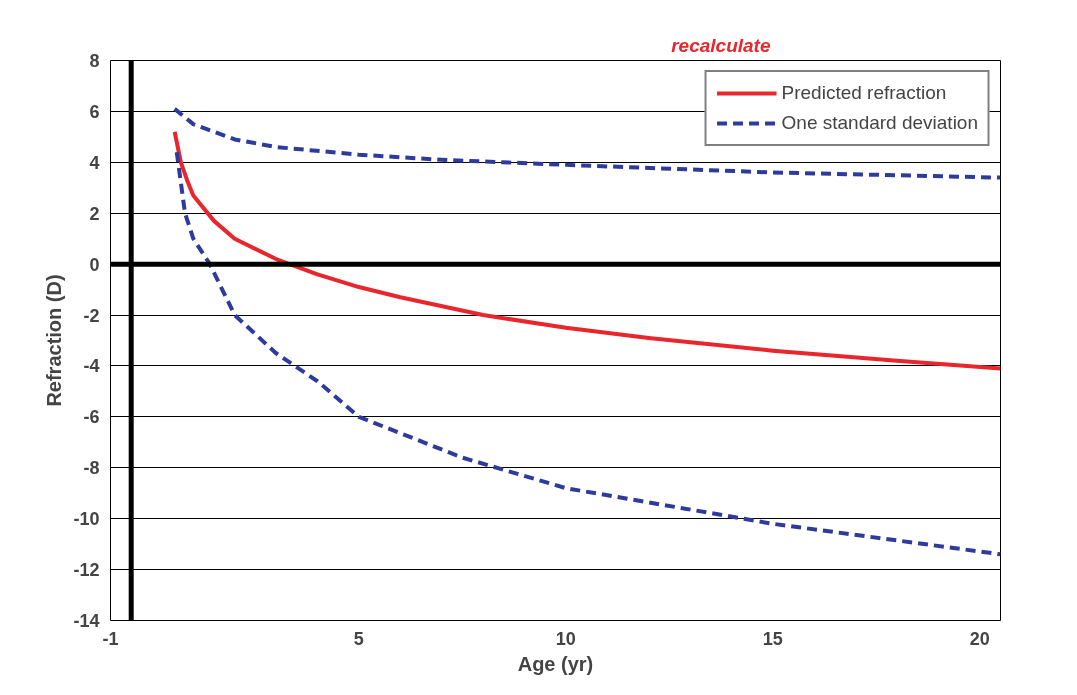 The height and width of the screenshot is (695, 1077). What do you see at coordinates (772, 638) in the screenshot?
I see `x-tick-label: 15` at bounding box center [772, 638].